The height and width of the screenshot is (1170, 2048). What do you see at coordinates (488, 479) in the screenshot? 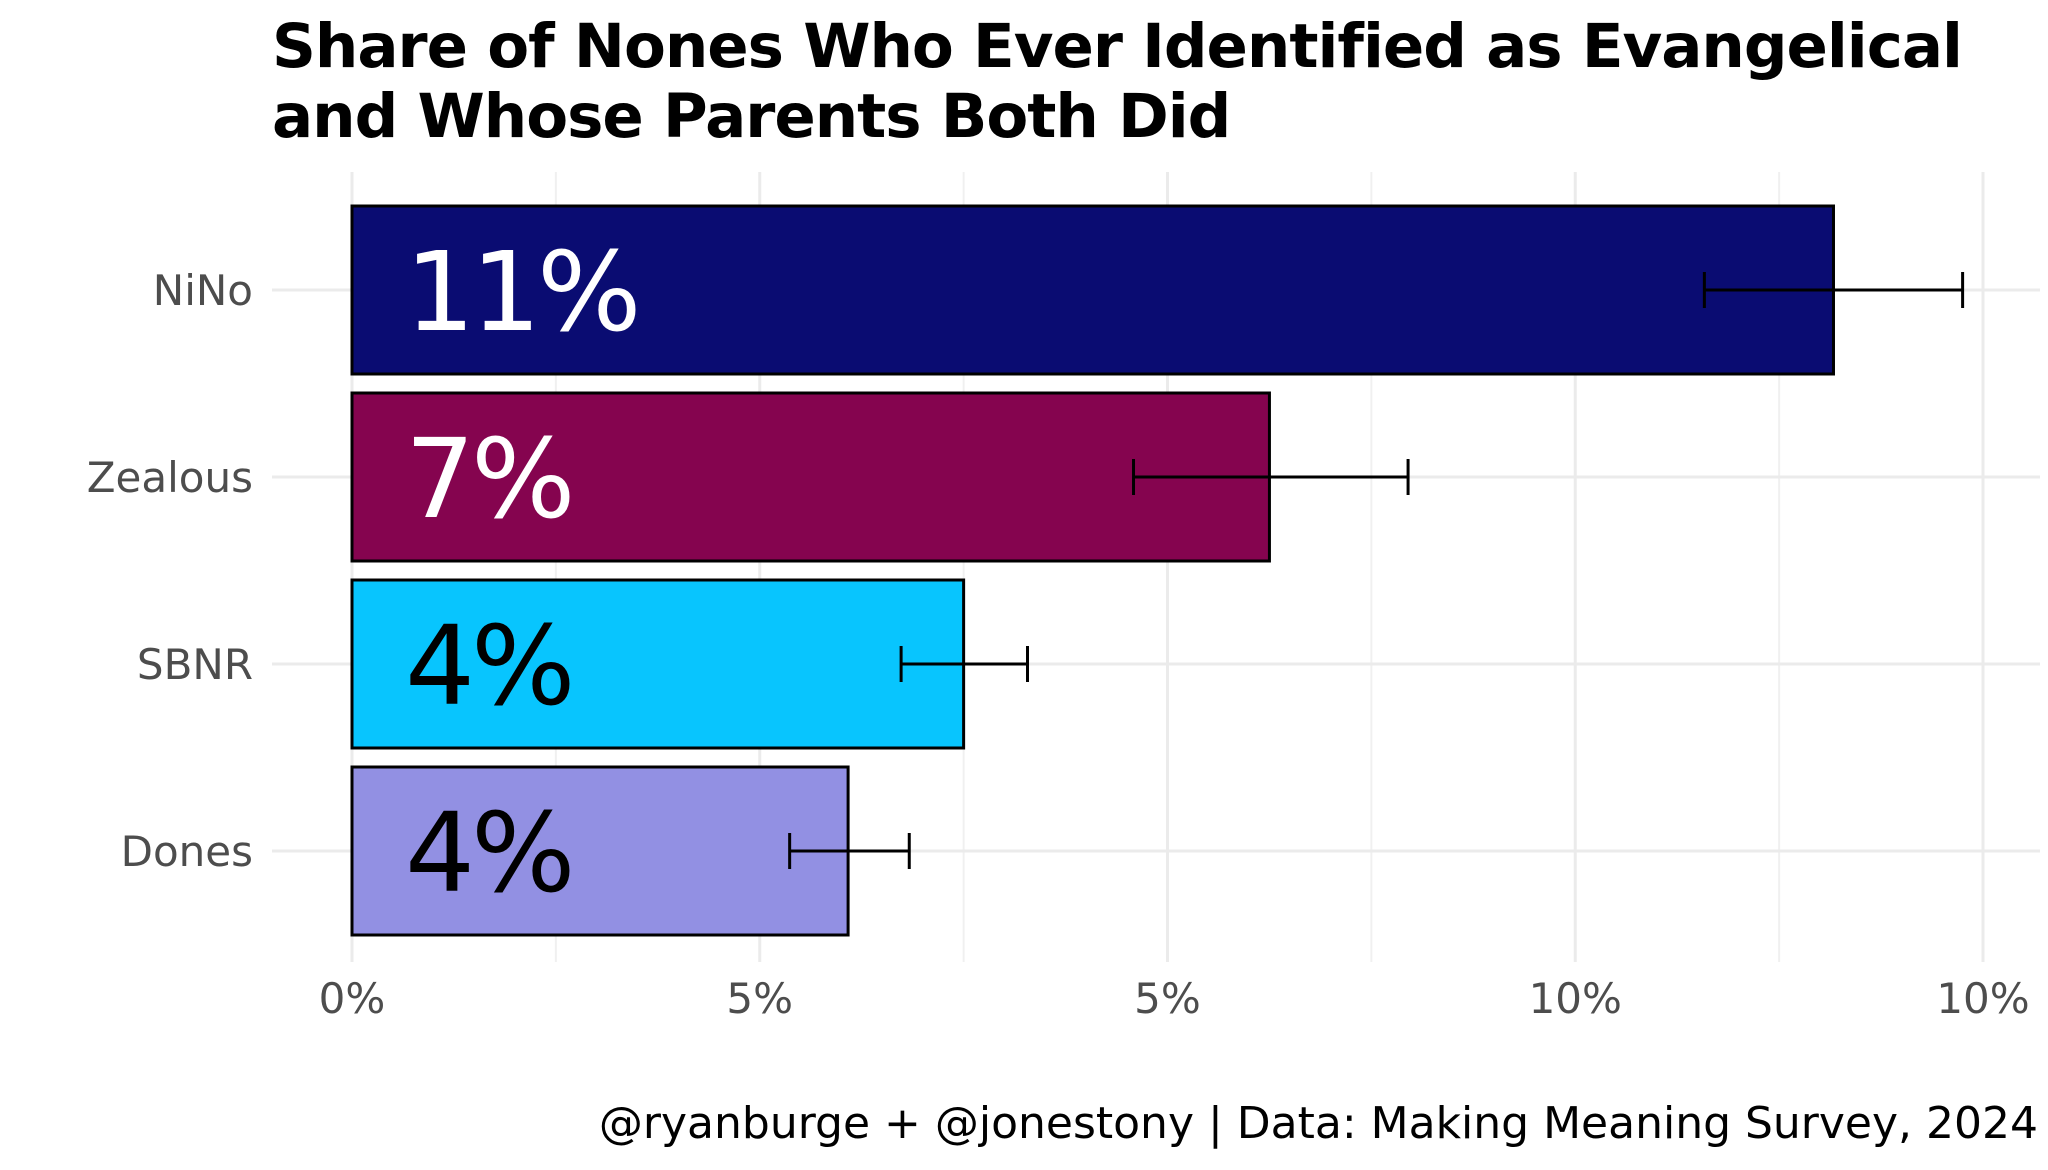
I see `data-label-zealous: 7%` at bounding box center [488, 479].